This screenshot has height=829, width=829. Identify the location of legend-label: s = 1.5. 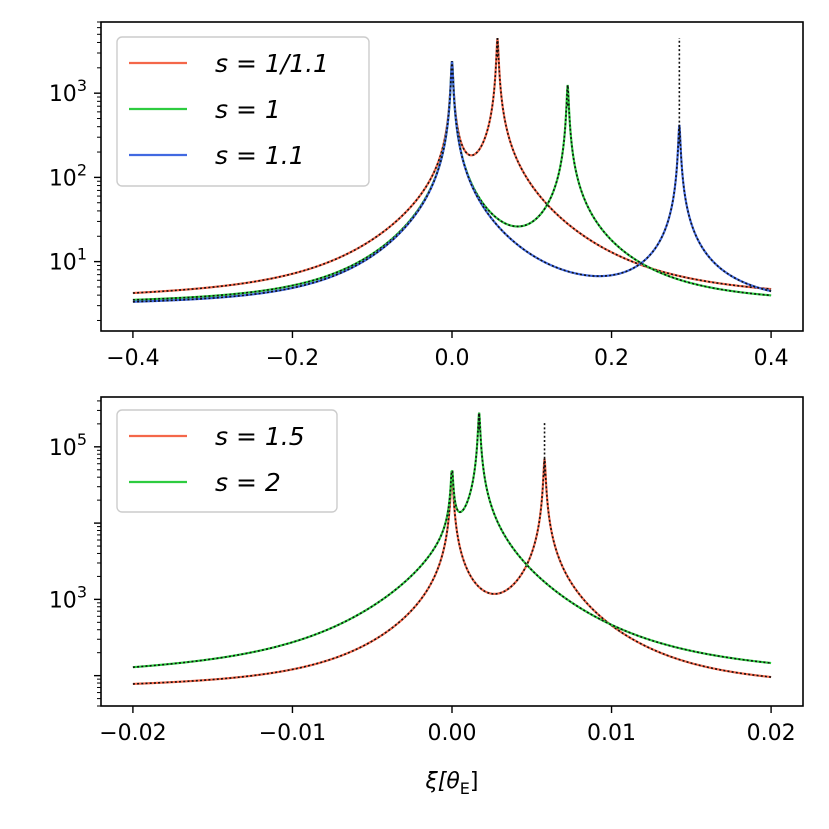
(260, 436).